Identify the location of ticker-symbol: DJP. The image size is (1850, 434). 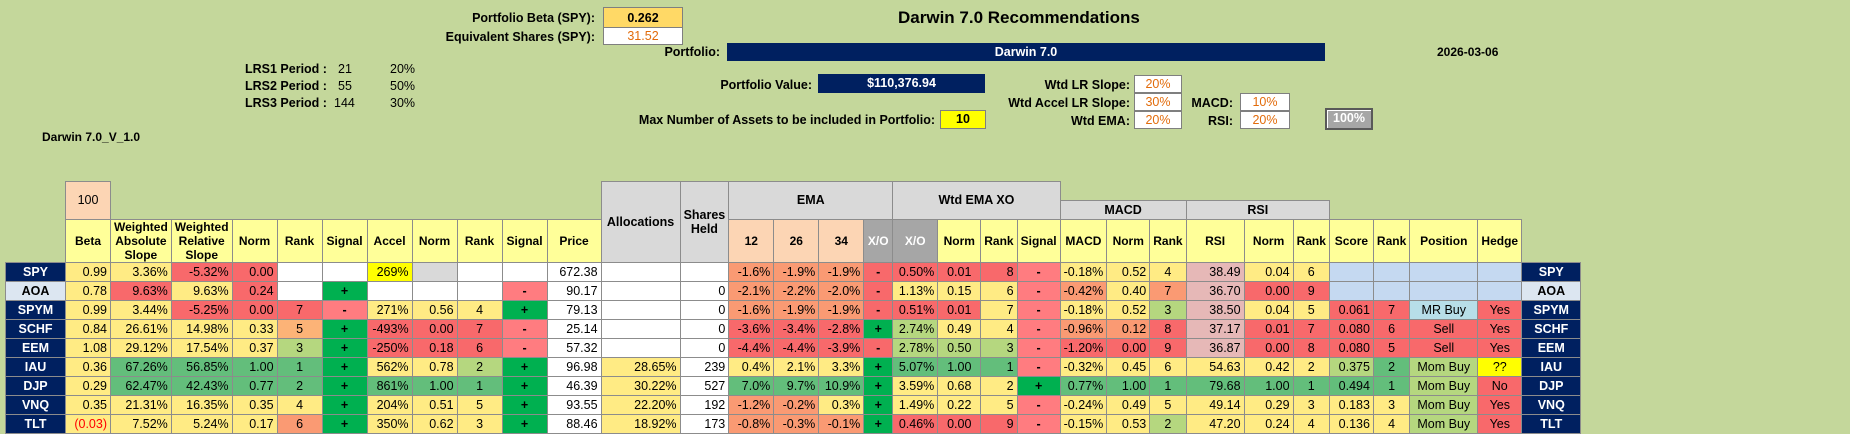
(35, 385).